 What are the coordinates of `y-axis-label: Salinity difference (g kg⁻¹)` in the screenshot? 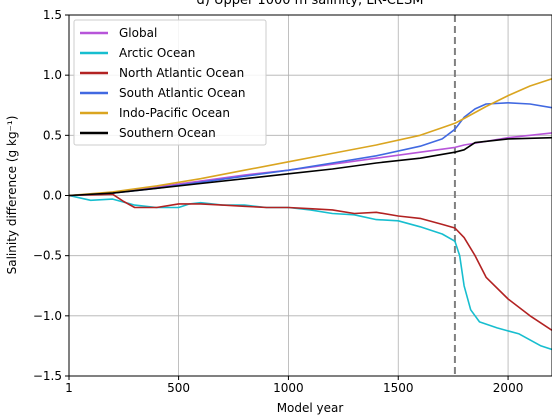 It's located at (12, 195).